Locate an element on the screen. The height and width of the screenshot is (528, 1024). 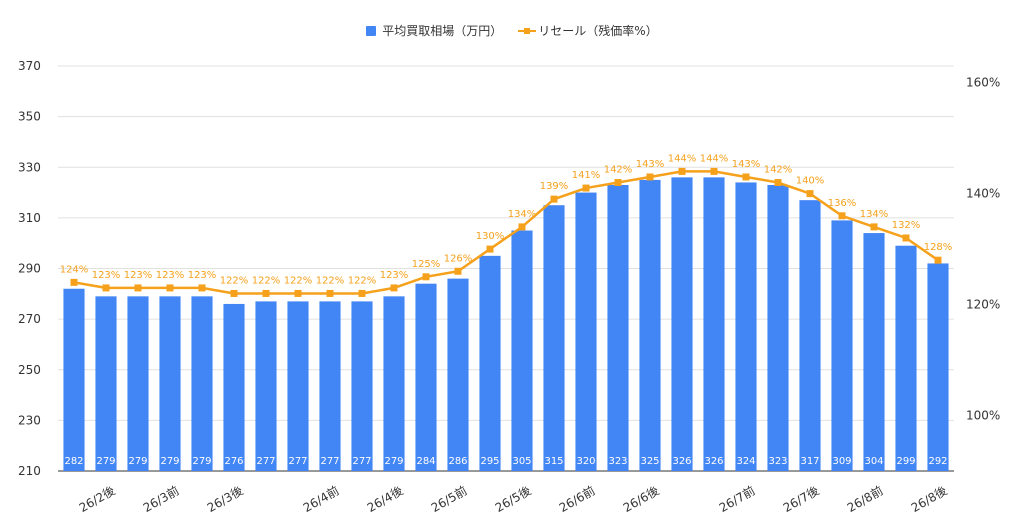
x-tick-label: 26/5前 is located at coordinates (448, 499).